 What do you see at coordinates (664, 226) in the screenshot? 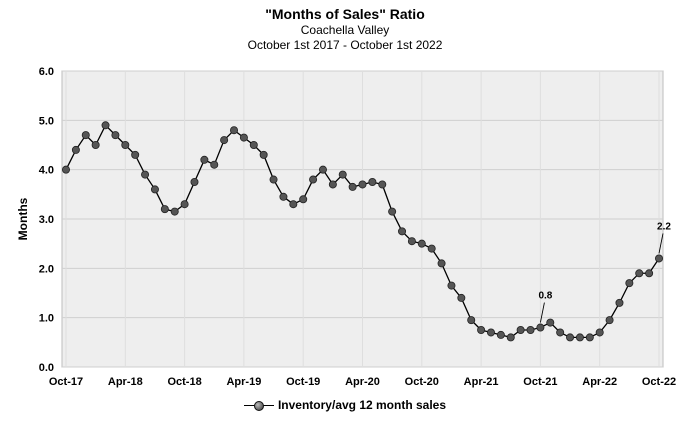
I see `data-label: 2.2` at bounding box center [664, 226].